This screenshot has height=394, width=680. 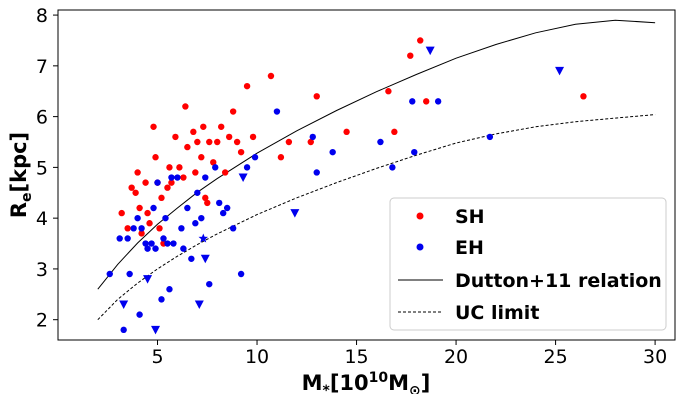 What do you see at coordinates (42, 168) in the screenshot?
I see `y-tick-label: 5` at bounding box center [42, 168].